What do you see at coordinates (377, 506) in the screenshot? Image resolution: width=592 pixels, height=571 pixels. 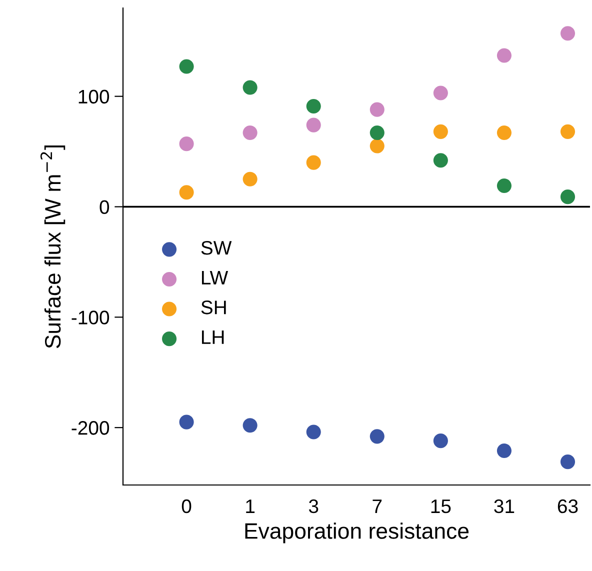 I see `x-tick-label: 7` at bounding box center [377, 506].